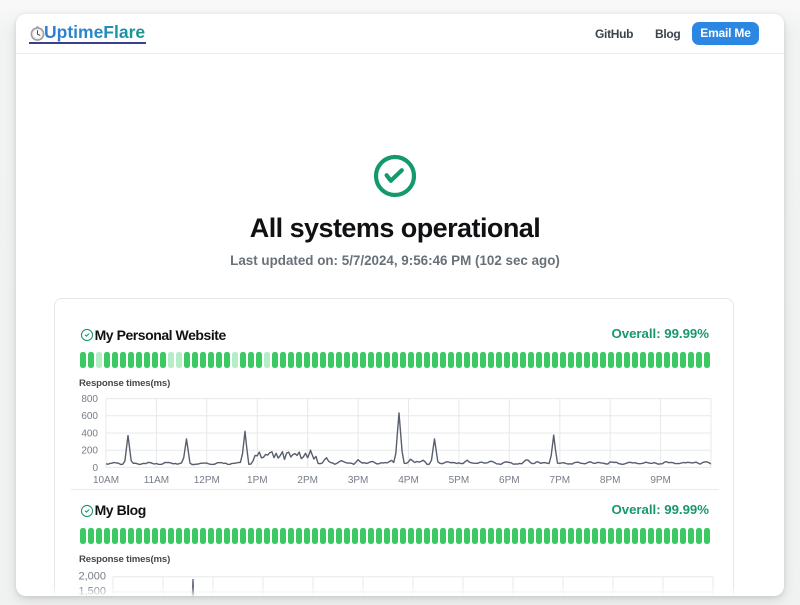 The width and height of the screenshot is (800, 605). What do you see at coordinates (106, 480) in the screenshot?
I see `svg-text: 10AM` at bounding box center [106, 480].